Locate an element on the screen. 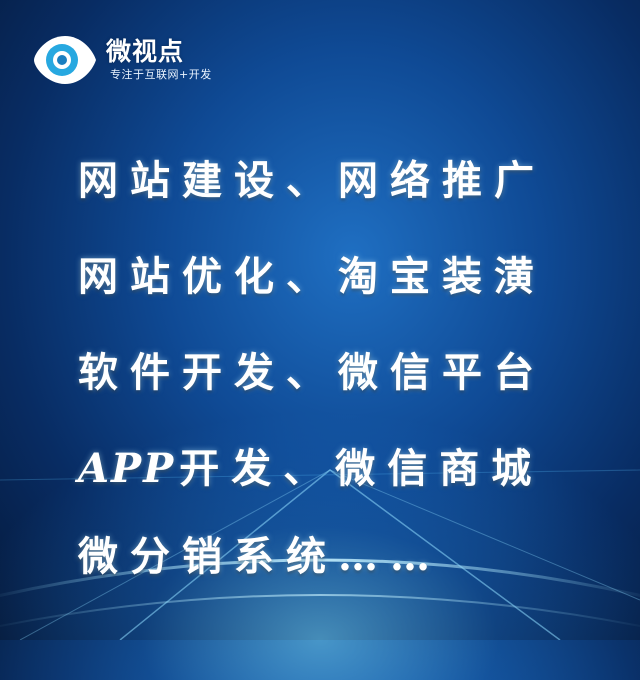 The image size is (640, 680). brand-logo: 微视点 专注于互联网+开发 is located at coordinates (127, 61).